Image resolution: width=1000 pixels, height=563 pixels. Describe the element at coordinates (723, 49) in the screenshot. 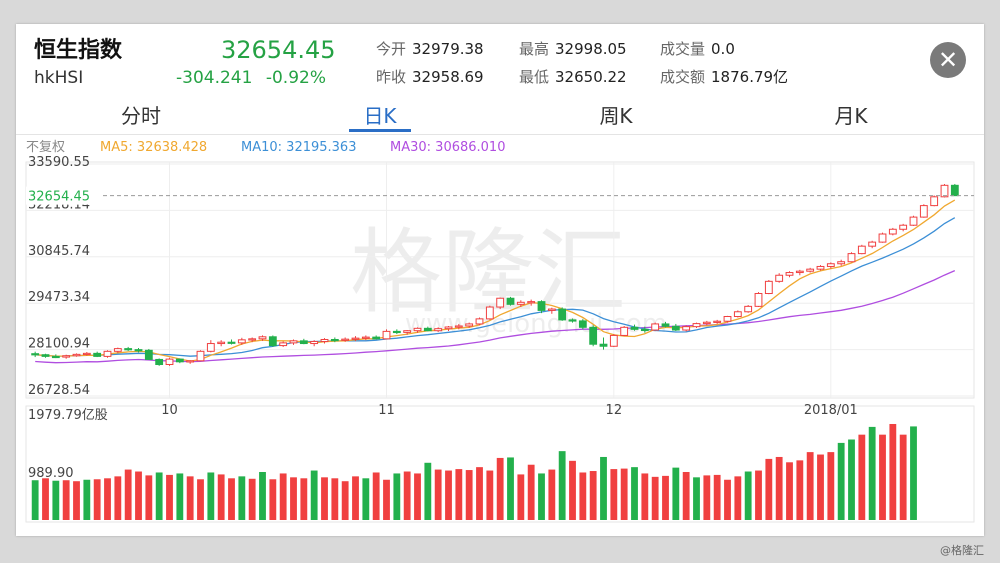

I see `stat-value: 0.0` at that location.